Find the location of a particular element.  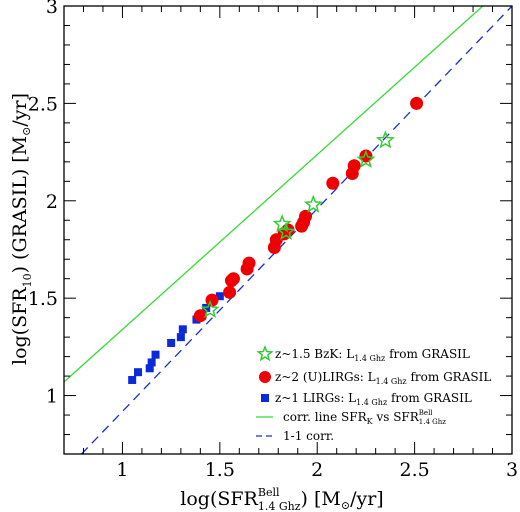

legend-entry-lirg: z~1 LIRGs: L1.4 Ghz from GRASIL is located at coordinates (366, 399).